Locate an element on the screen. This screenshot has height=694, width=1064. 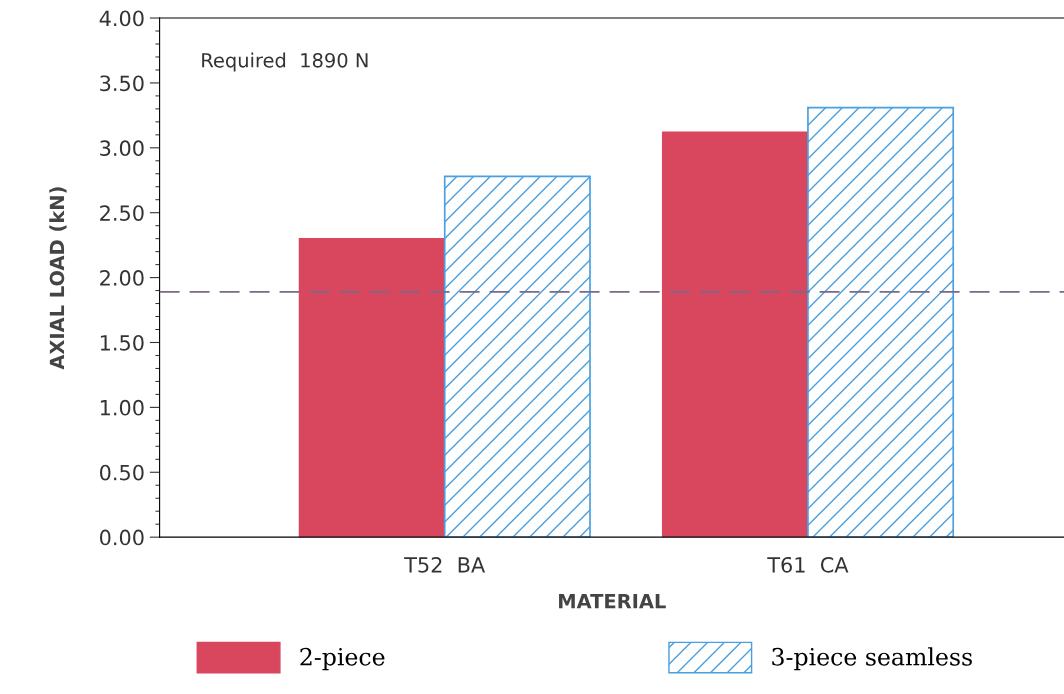
annotation: Required 1890 N is located at coordinates (285, 62).